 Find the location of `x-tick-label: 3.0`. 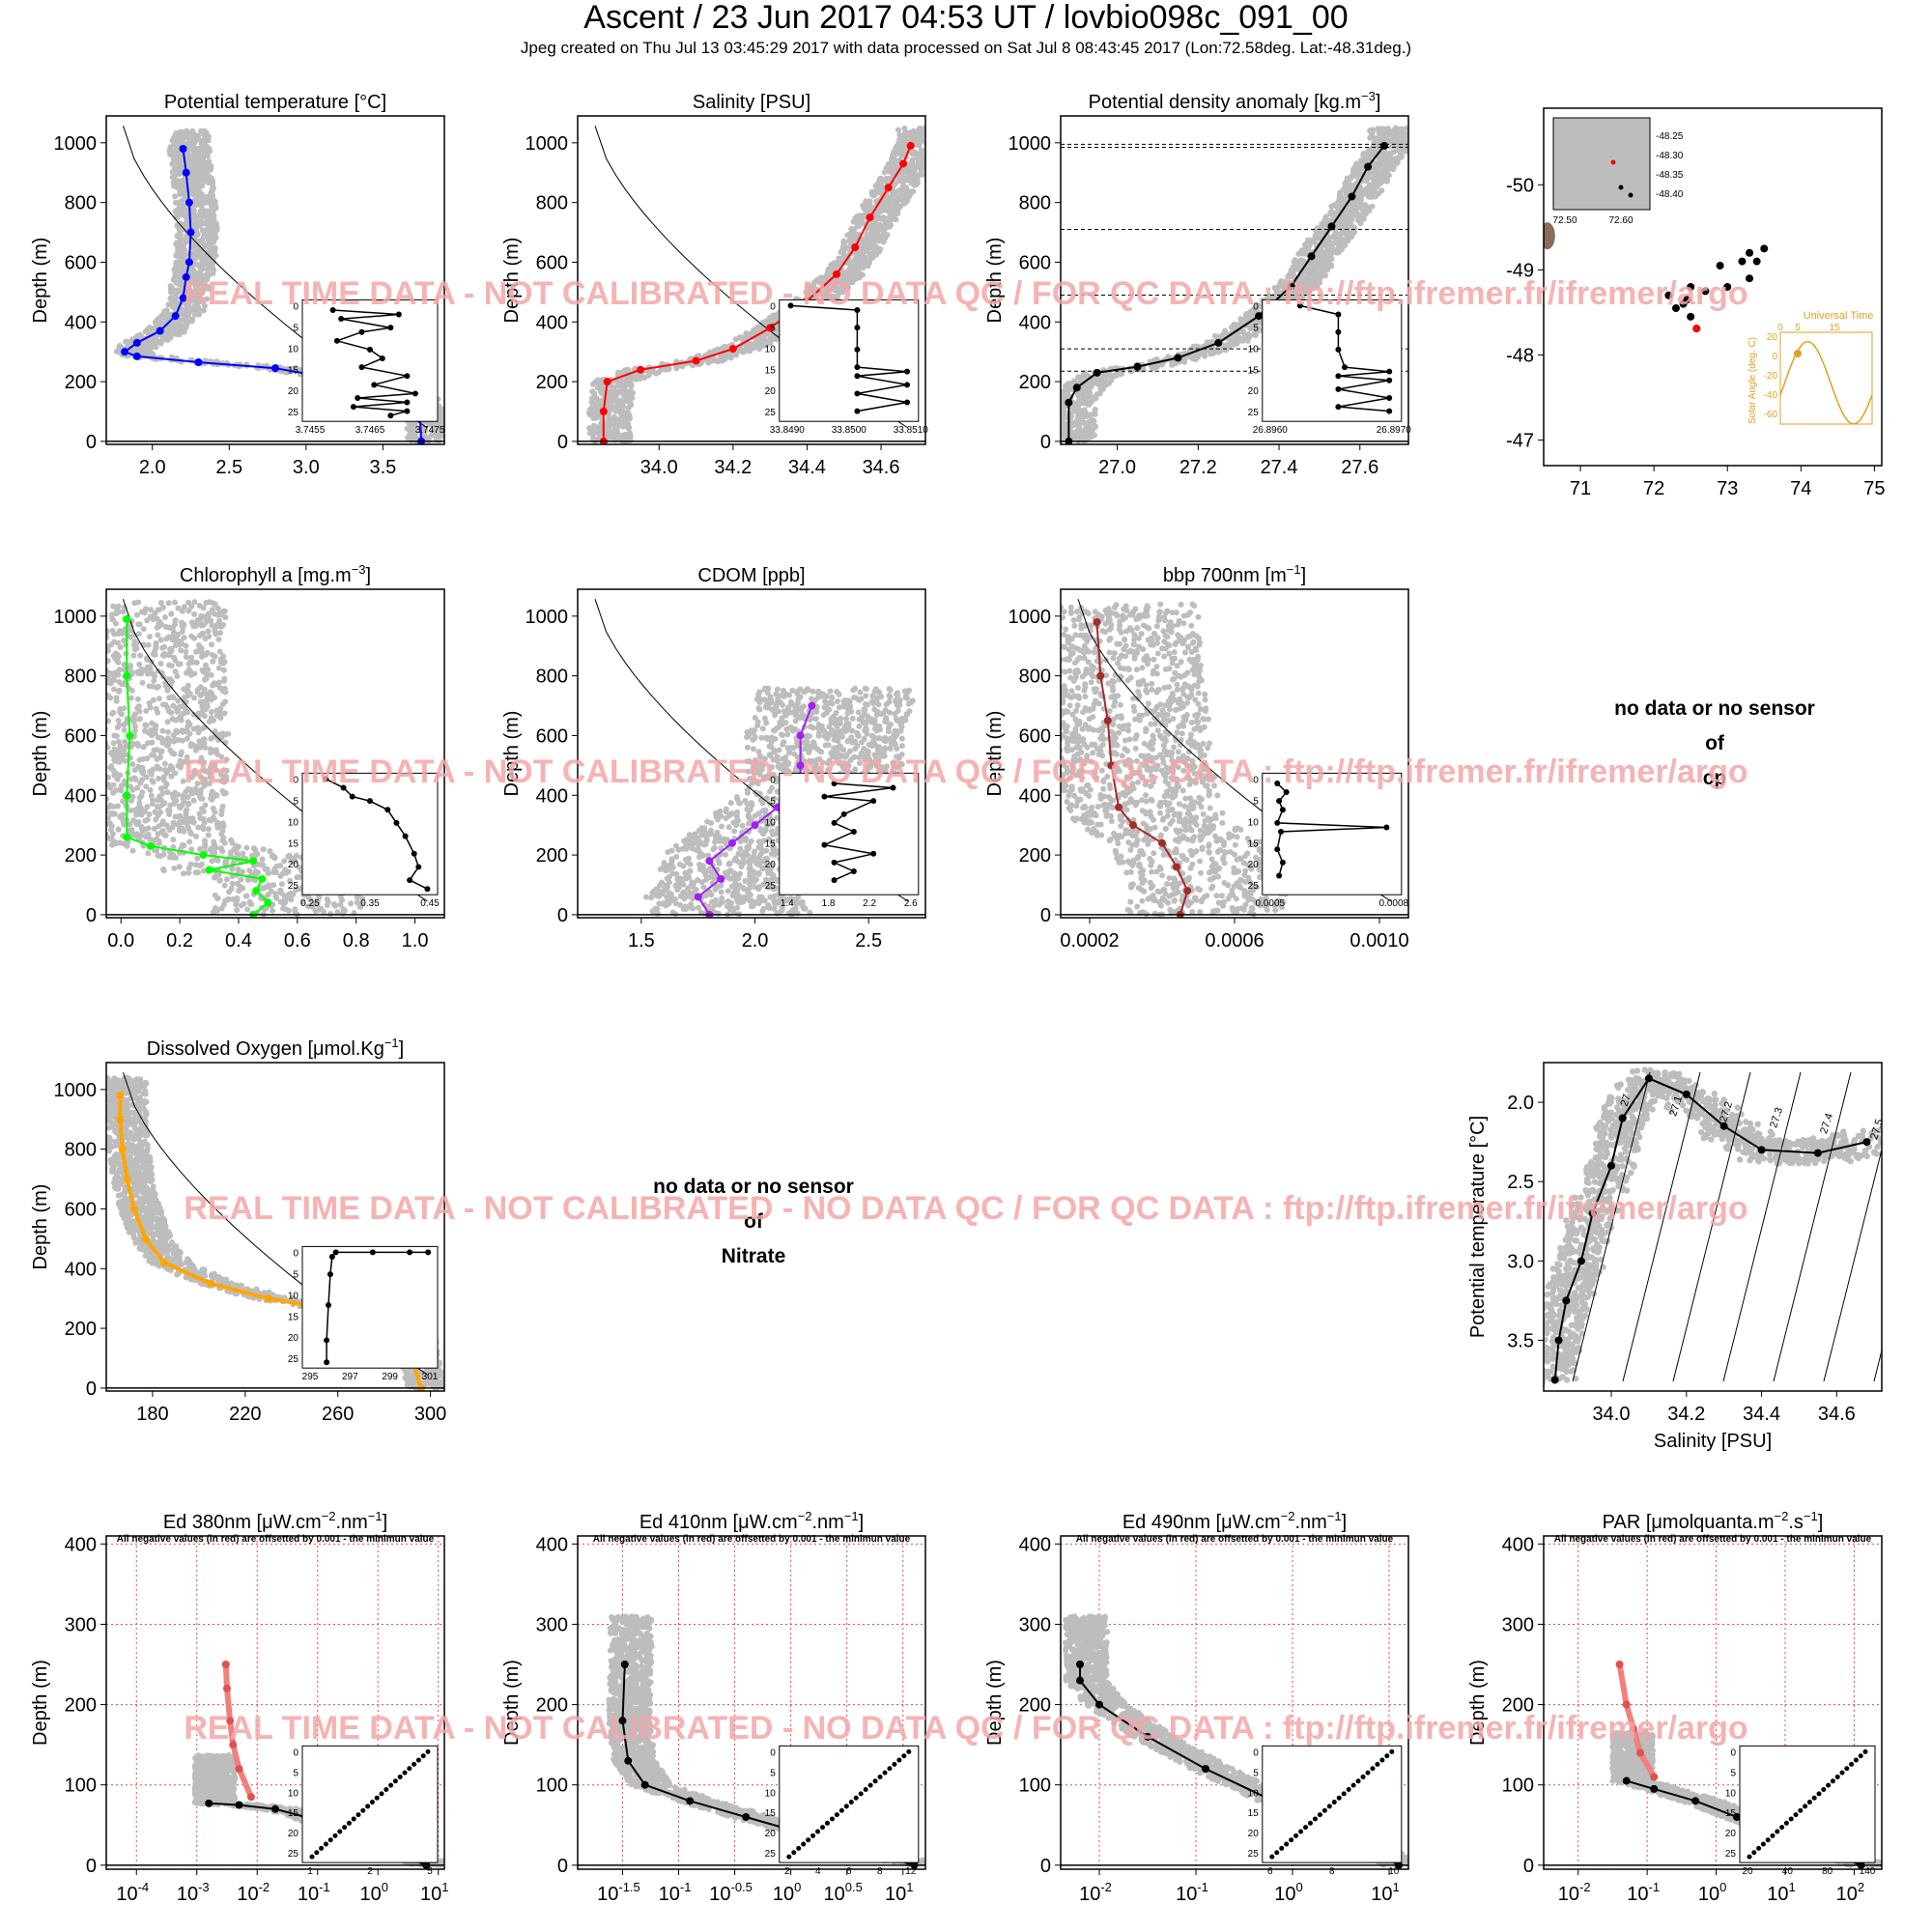

x-tick-label: 3.0 is located at coordinates (306, 467).